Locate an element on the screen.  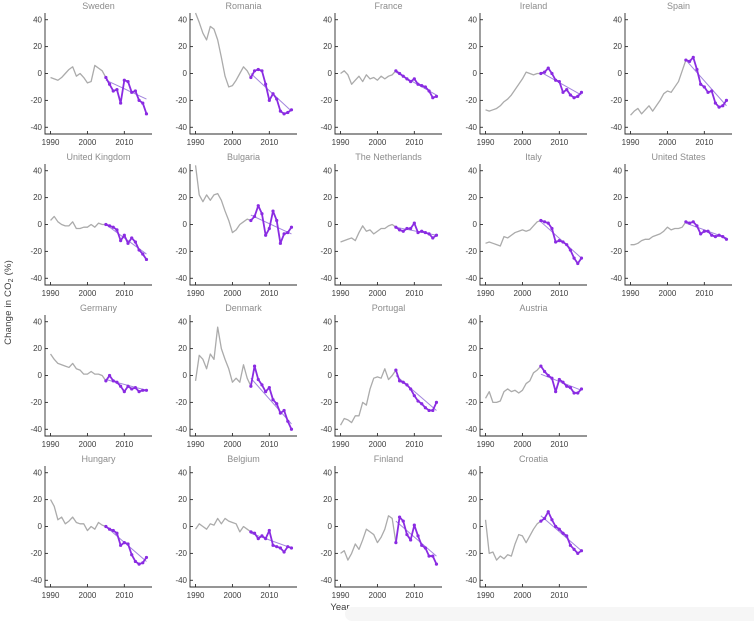
facet-united-states: United States 40 20 0 -20 -40 1990 2000 2010 is located at coordinates (680, 226).